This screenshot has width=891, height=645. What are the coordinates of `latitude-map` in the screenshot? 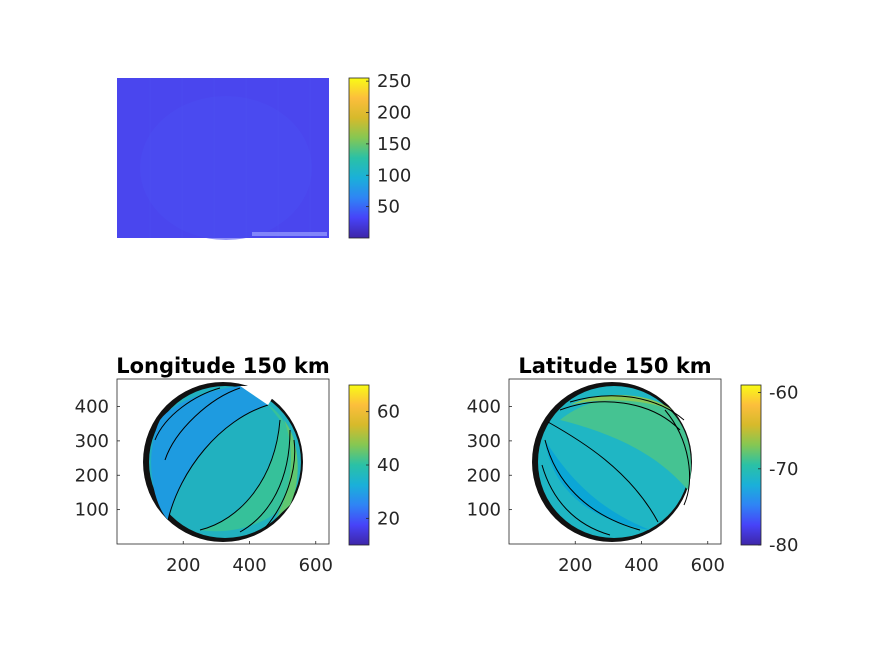 It's located at (612, 462).